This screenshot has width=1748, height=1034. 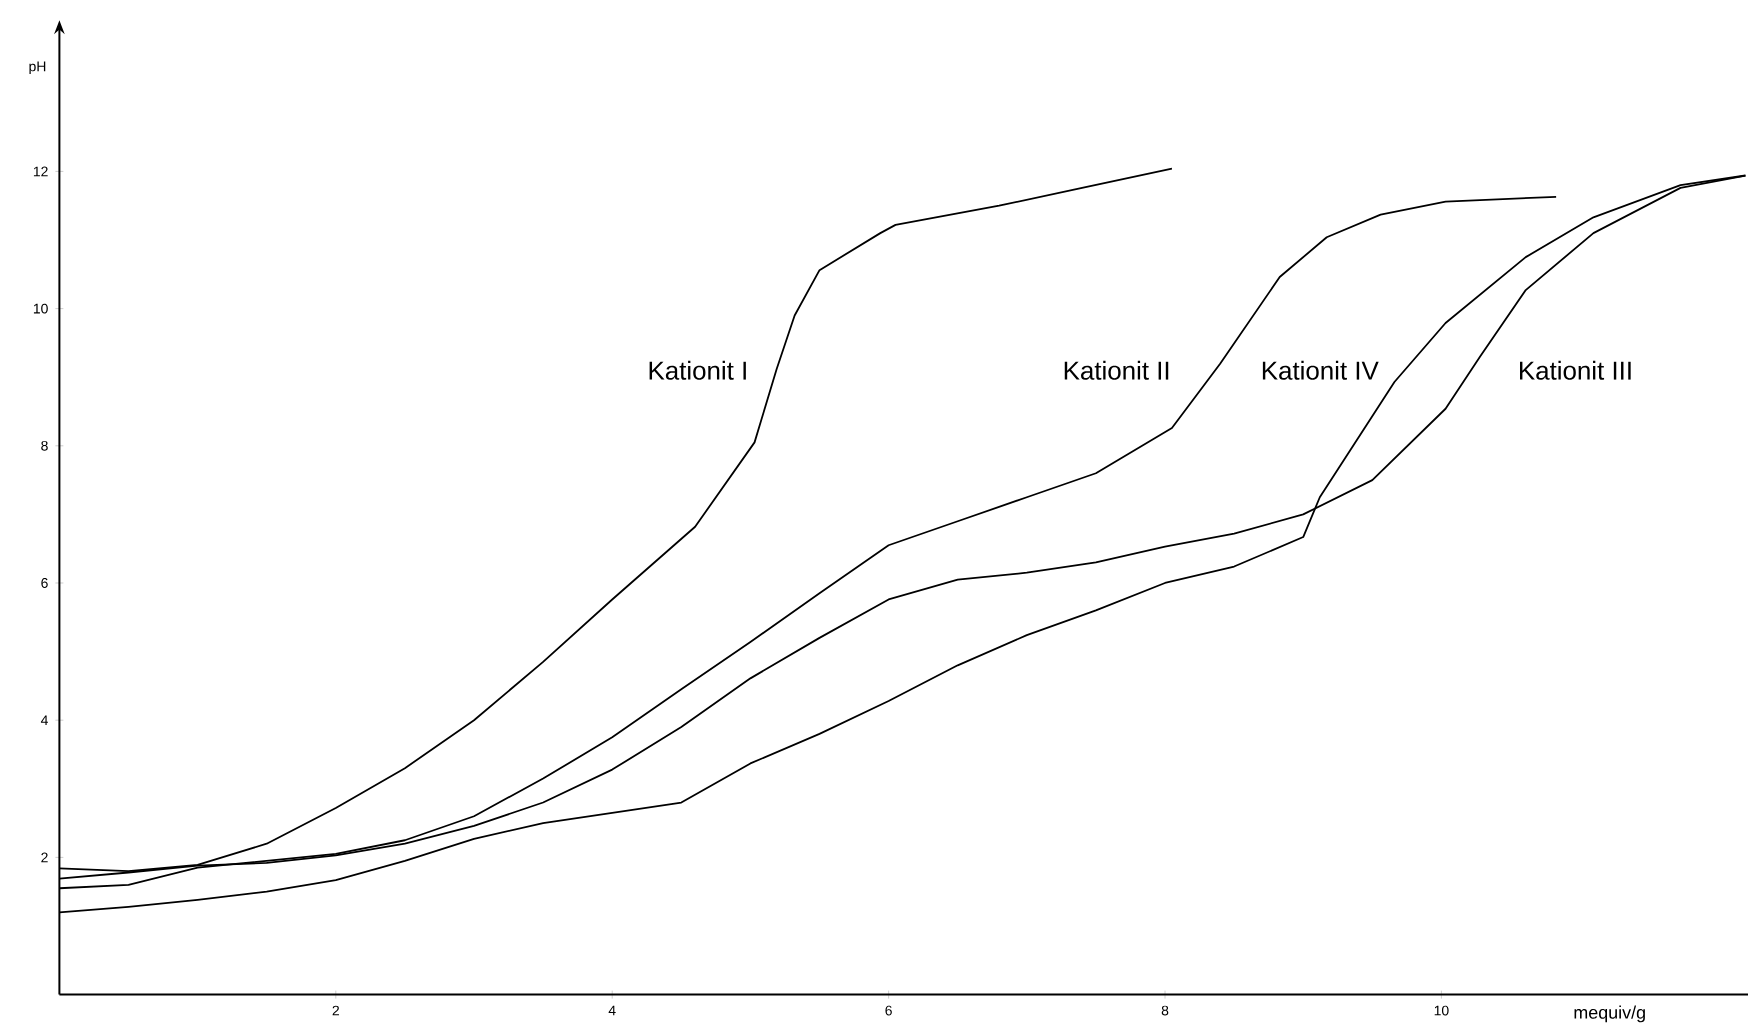 What do you see at coordinates (1320, 370) in the screenshot?
I see `series-label: Kationit IV` at bounding box center [1320, 370].